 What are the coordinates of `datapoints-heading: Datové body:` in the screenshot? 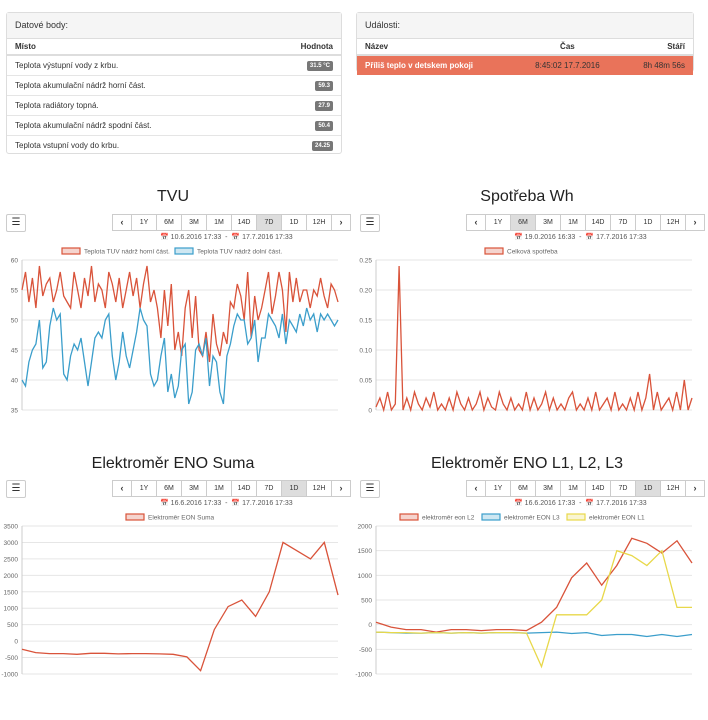 It's located at (174, 26).